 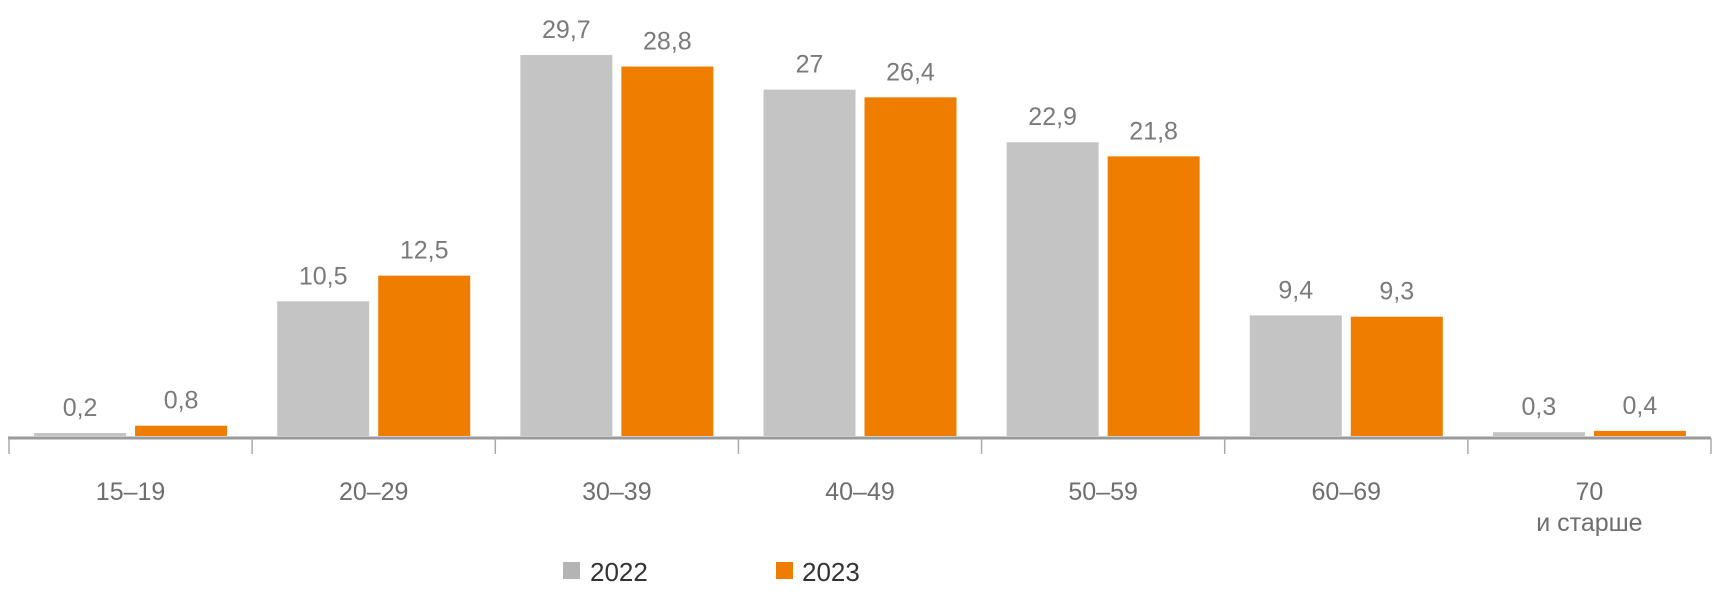 I want to click on data-label-2022-0: 0,2, so click(x=80, y=408).